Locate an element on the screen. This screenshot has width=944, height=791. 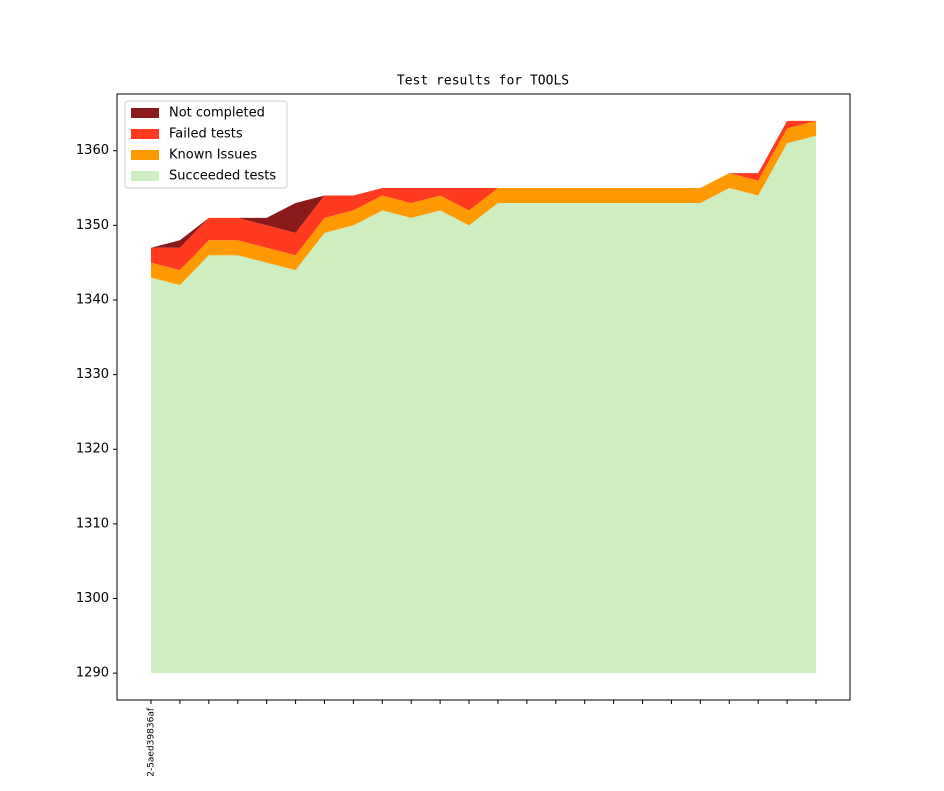
y-tick-label: 1290 is located at coordinates (92, 673).